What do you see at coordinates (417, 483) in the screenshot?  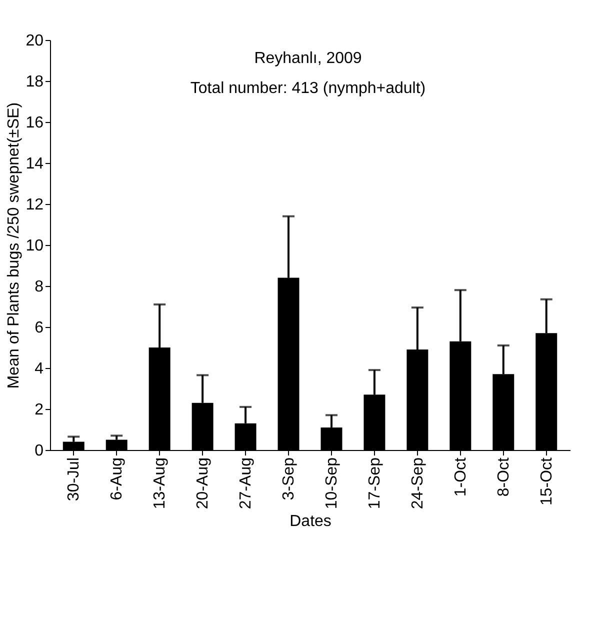 I see `x-tick-label: 24-Sep` at bounding box center [417, 483].